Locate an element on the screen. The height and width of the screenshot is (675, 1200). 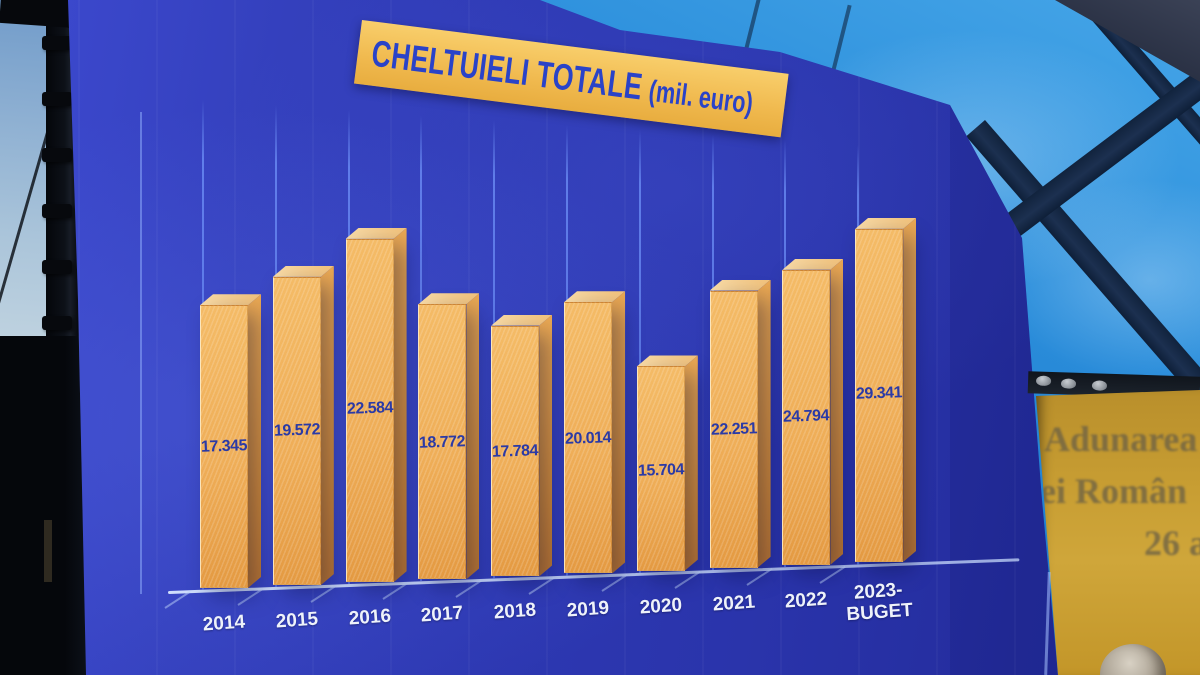
side-banner-line: 26 a is located at coordinates (1172, 543).